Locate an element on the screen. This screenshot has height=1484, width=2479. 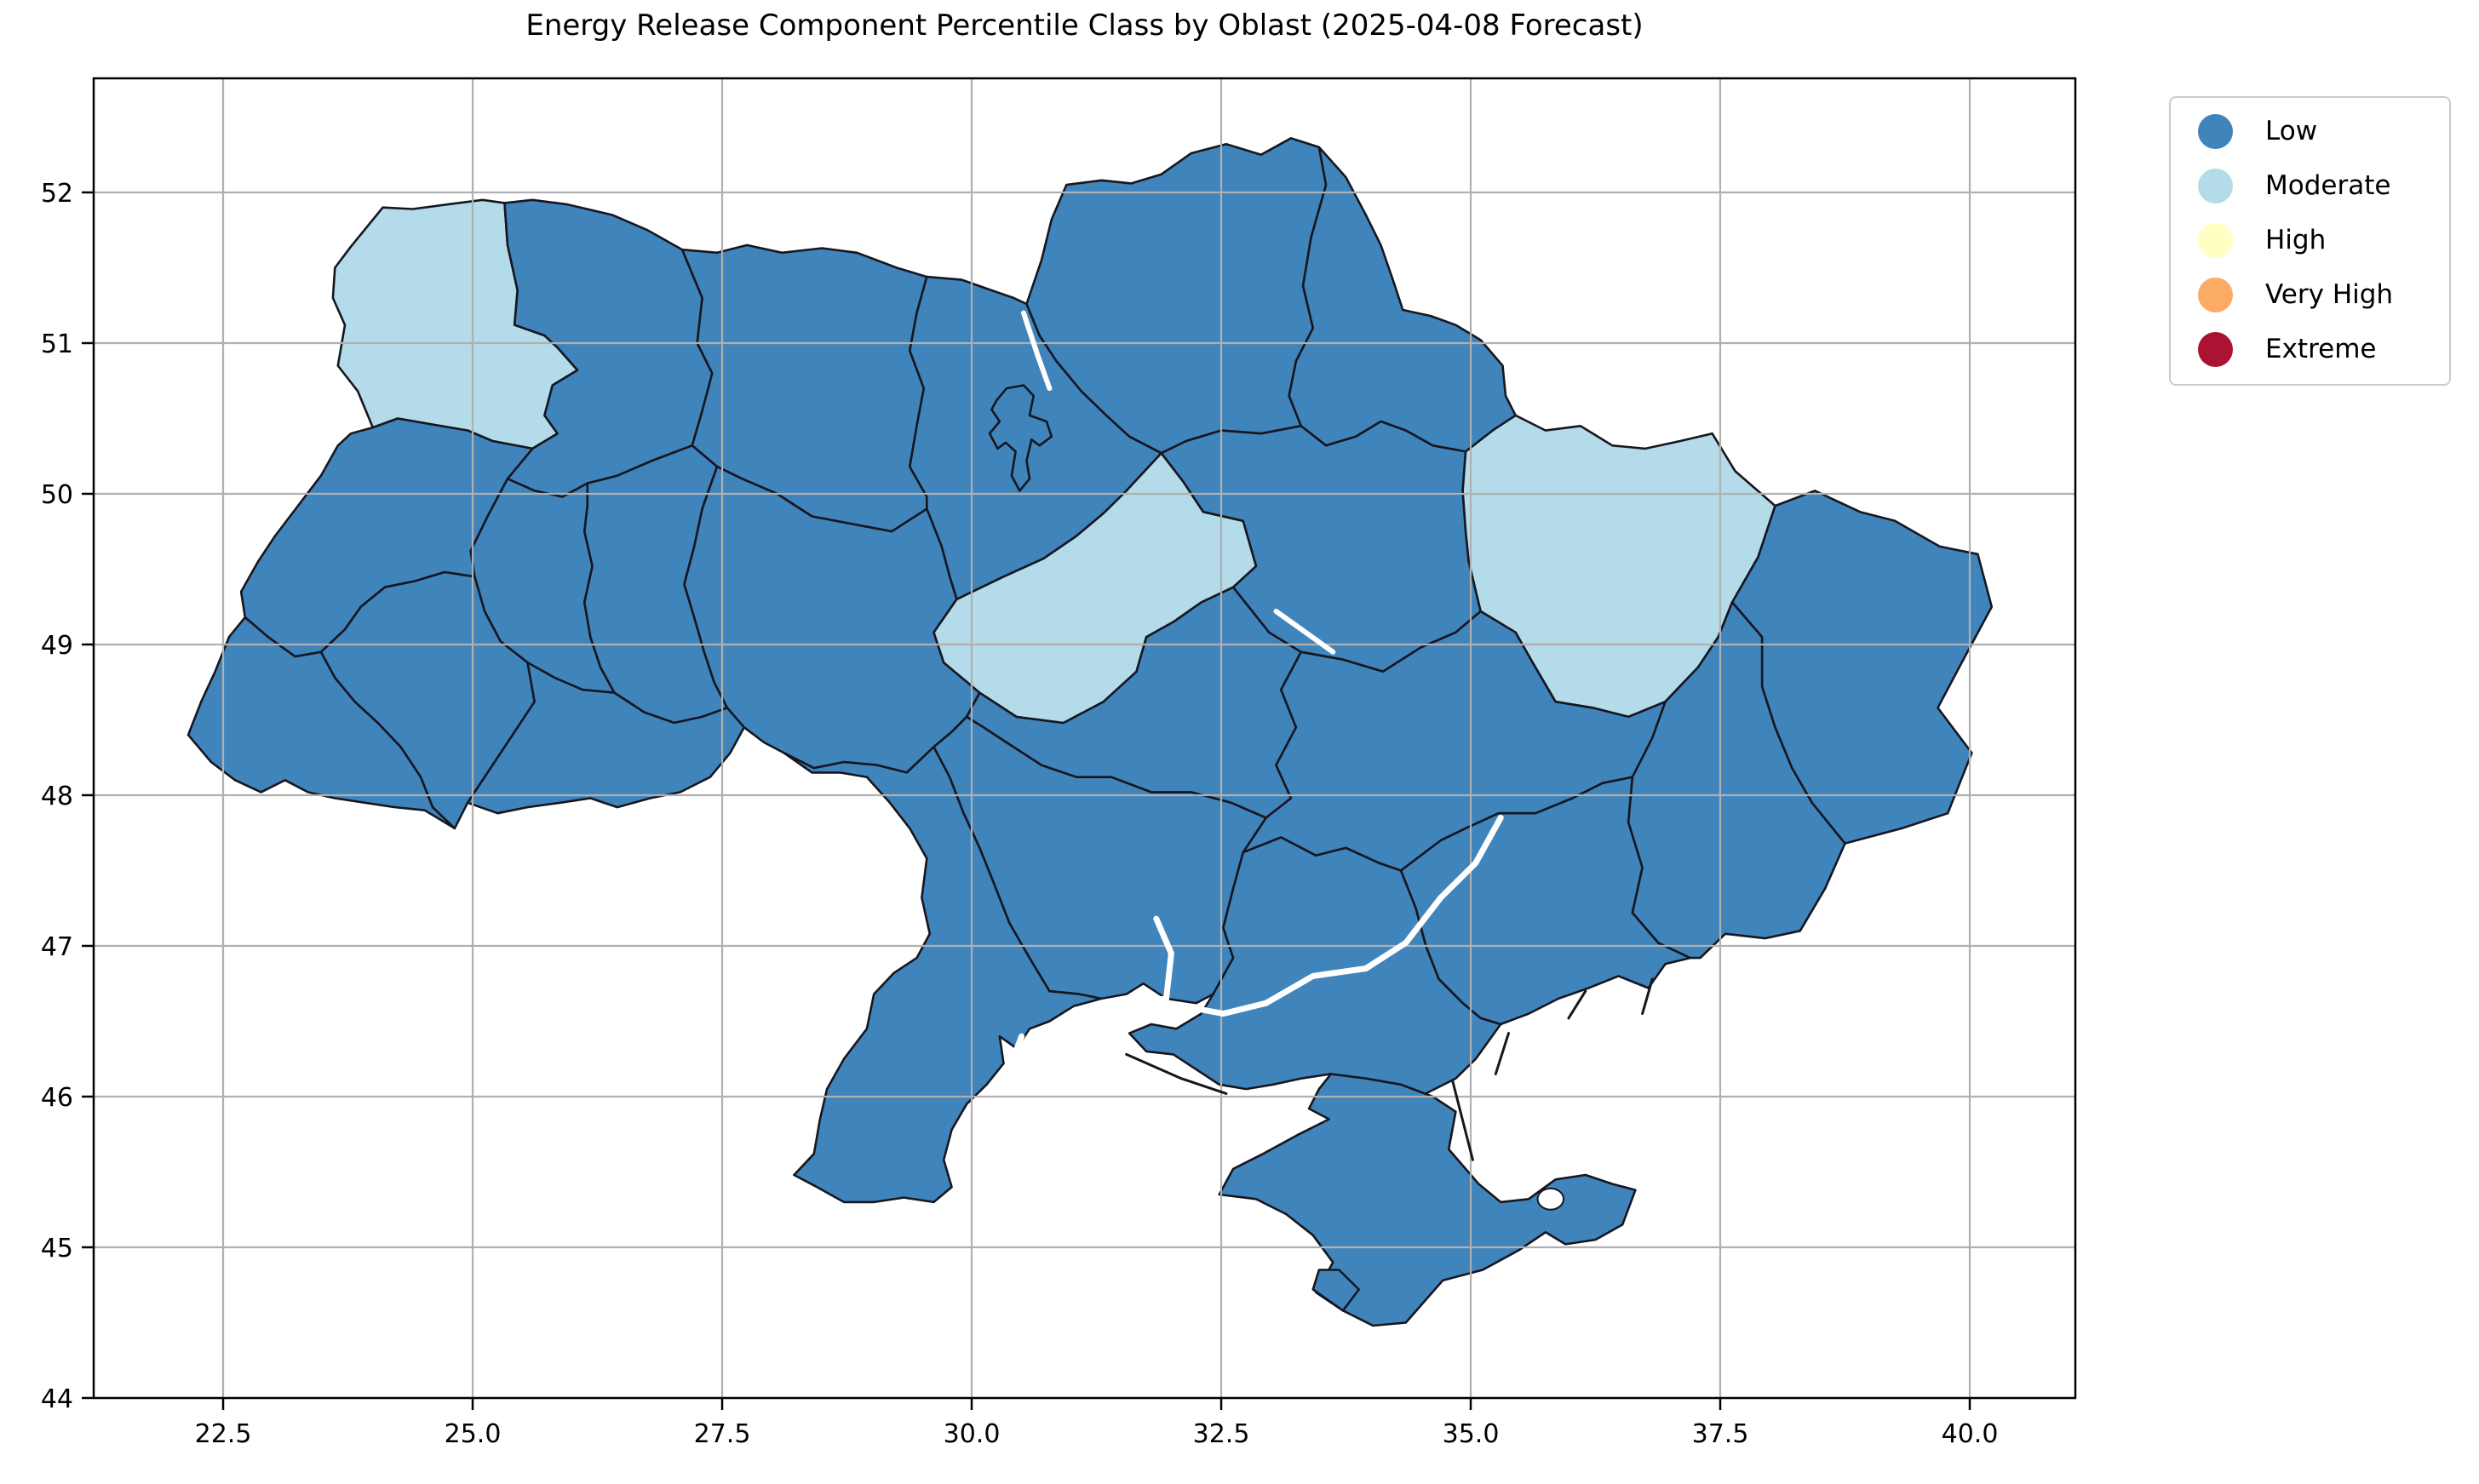
y-tick-label: 45 is located at coordinates (57, 1248).